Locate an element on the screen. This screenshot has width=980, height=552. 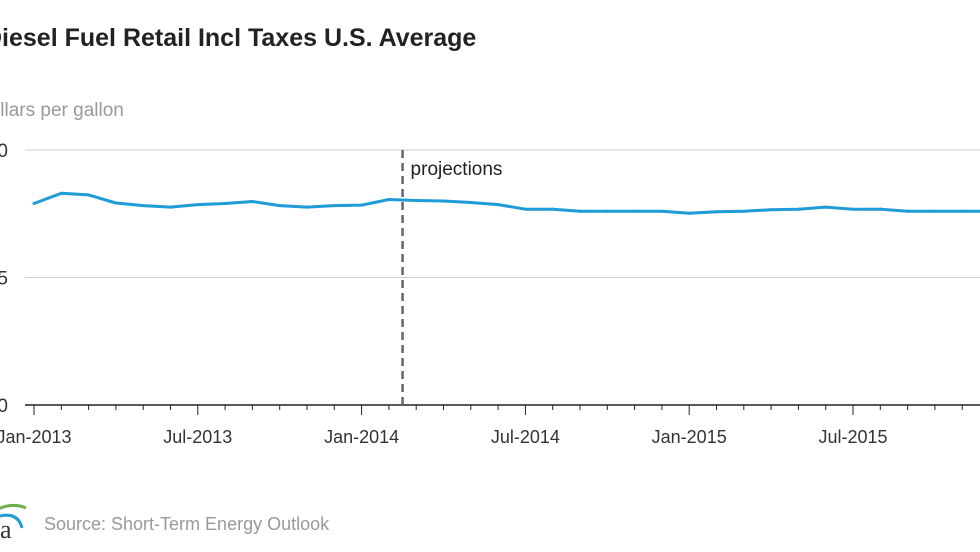
svg-text: a is located at coordinates (6, 529).